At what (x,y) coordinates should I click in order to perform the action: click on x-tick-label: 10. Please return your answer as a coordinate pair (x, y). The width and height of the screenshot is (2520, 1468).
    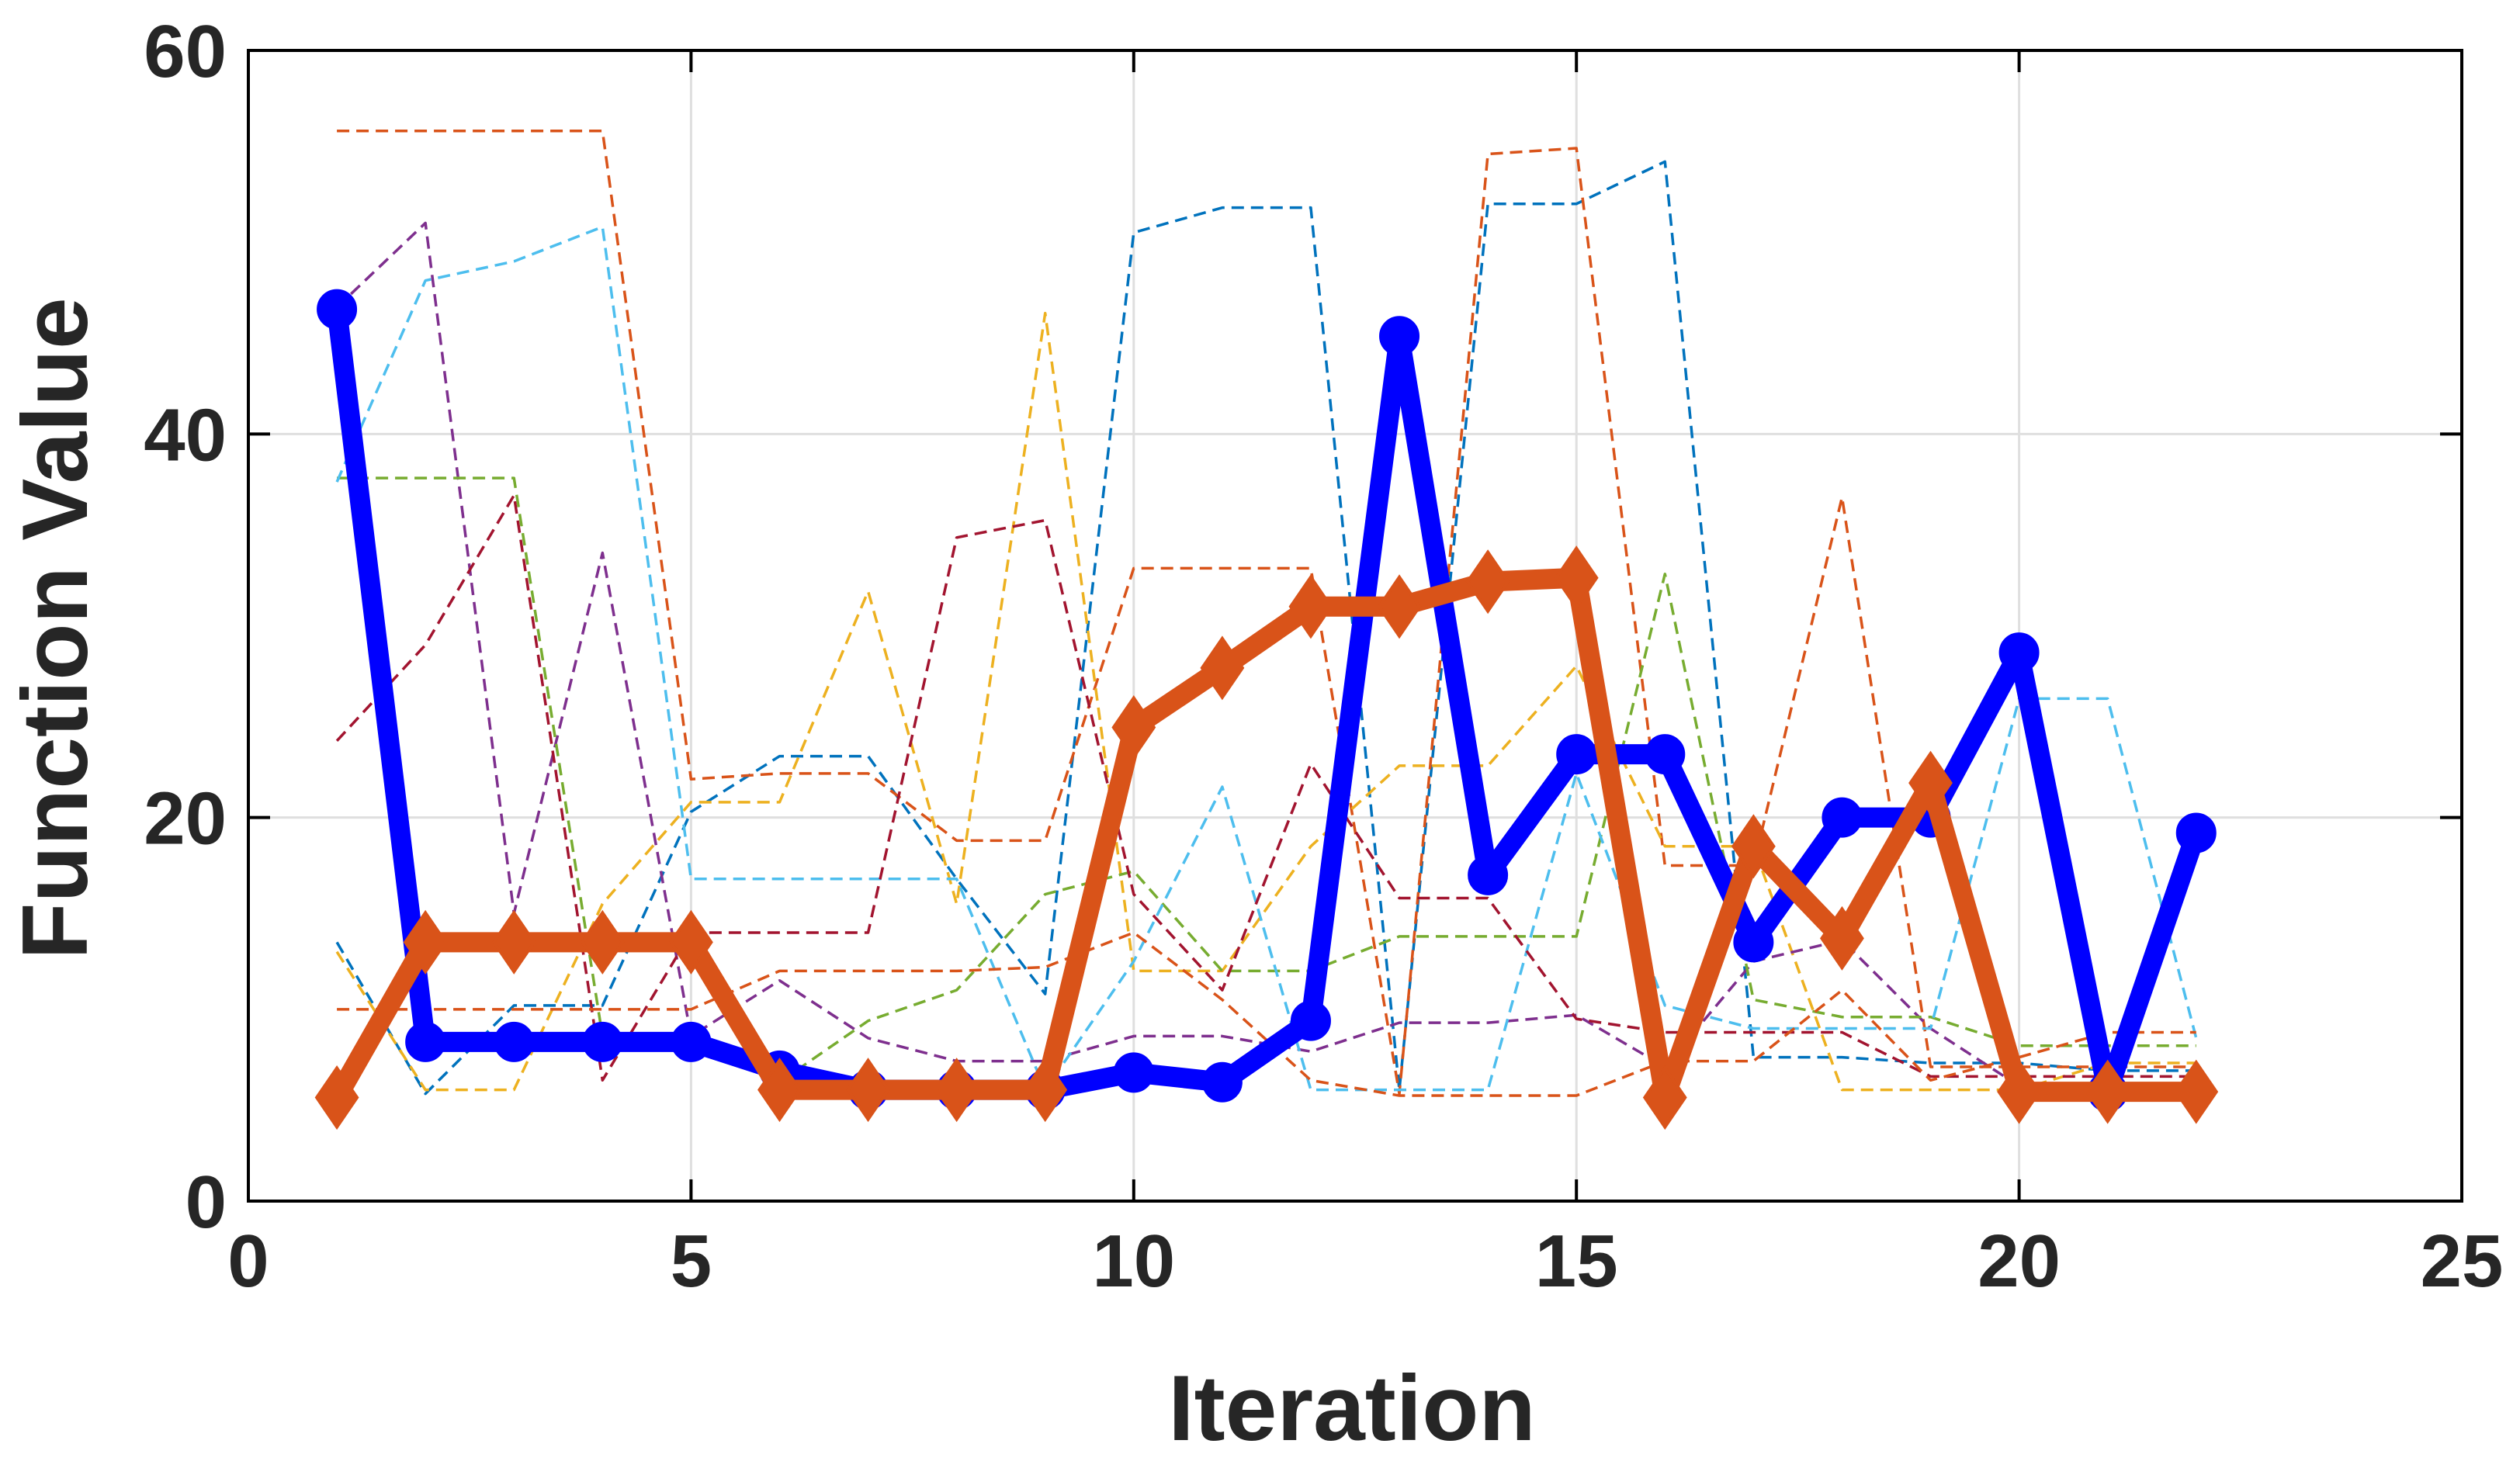
    Looking at the image, I should click on (1134, 1261).